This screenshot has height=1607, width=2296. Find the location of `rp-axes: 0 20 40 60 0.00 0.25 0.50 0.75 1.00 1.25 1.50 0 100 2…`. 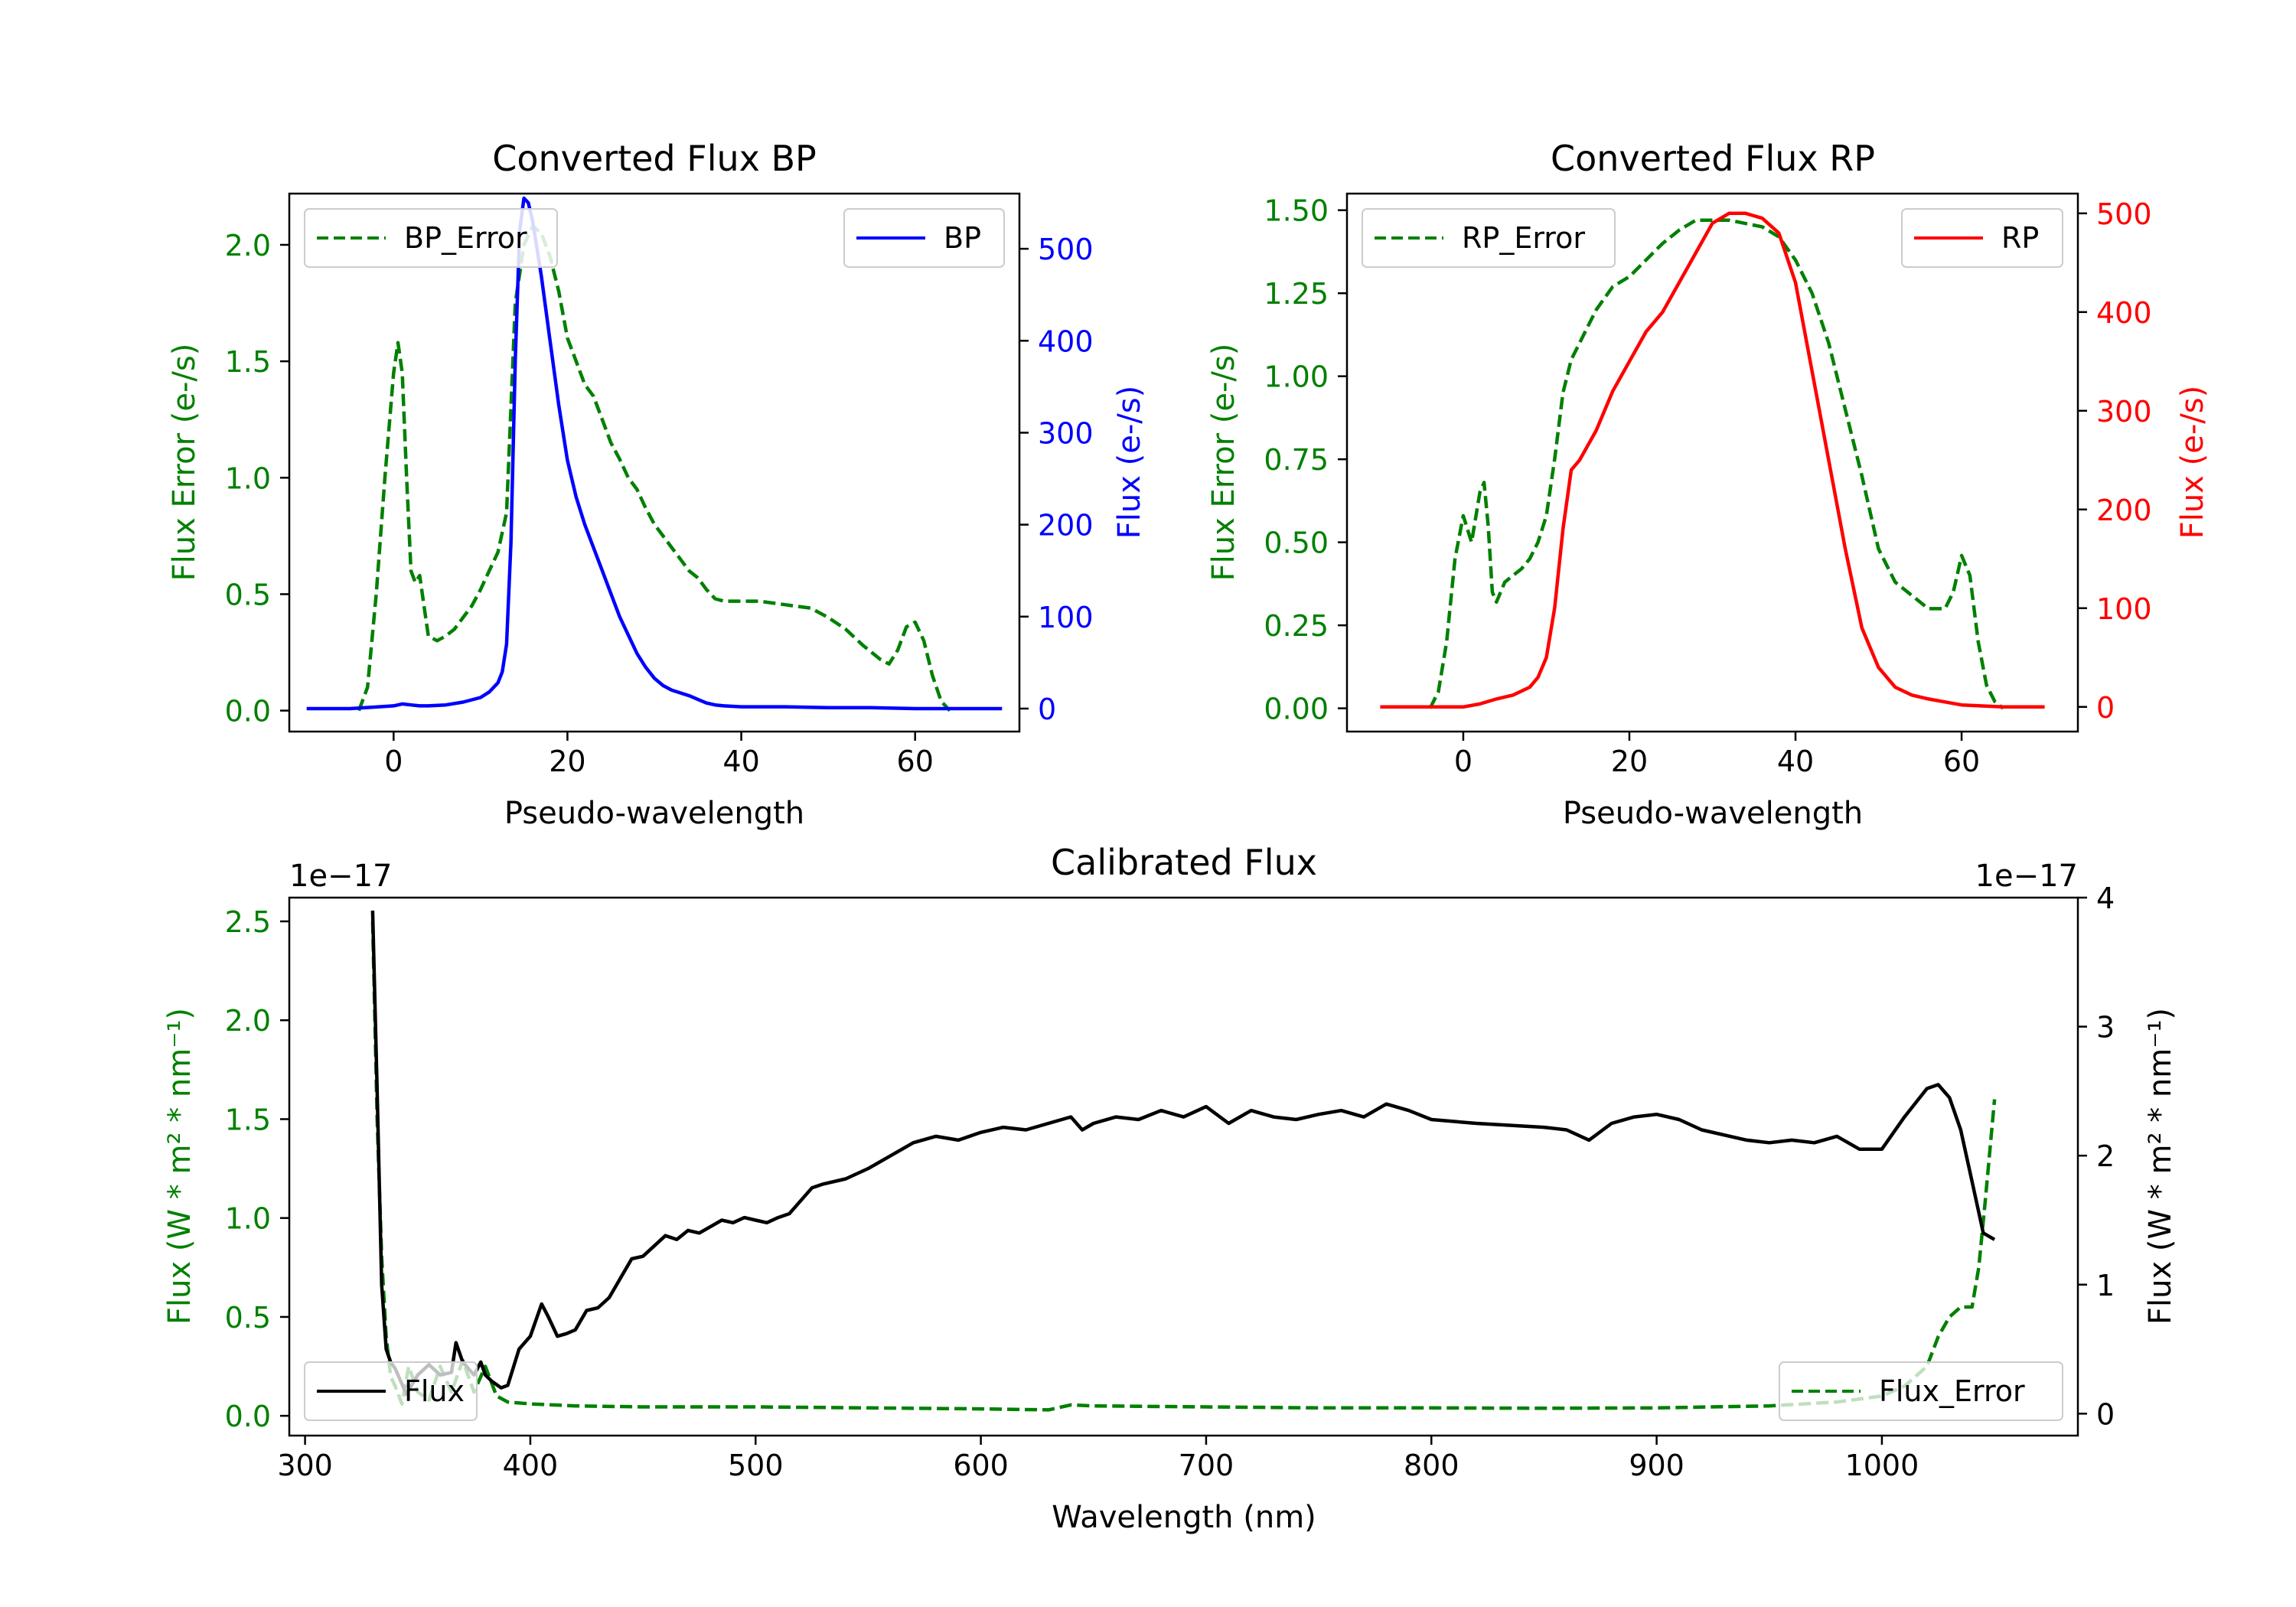

rp-axes: 0 20 40 60 0.00 0.25 0.50 0.75 1.00 1.25 1.50 0 100 2… is located at coordinates (1707, 486).